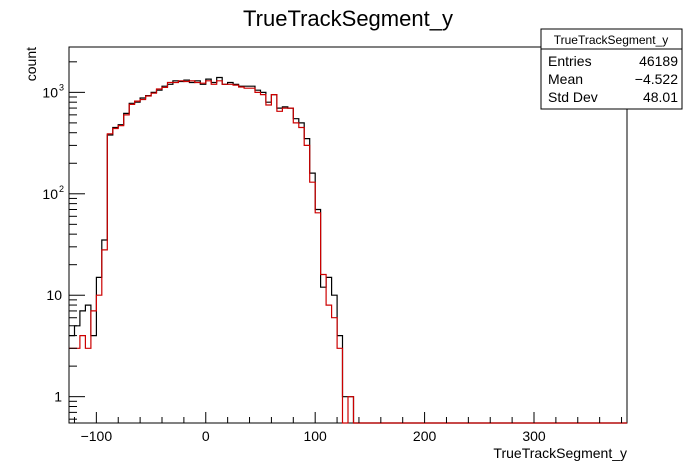 The image size is (696, 472). I want to click on stats-entries-label: Entries, so click(570, 61).